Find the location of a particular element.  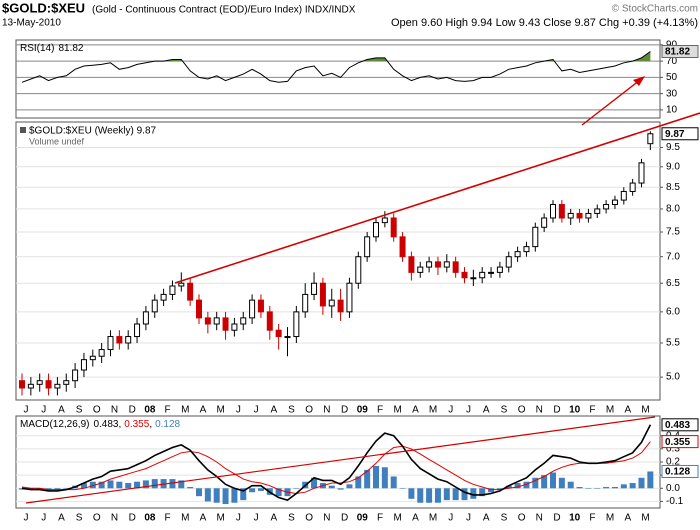

y-tick-label: 10 is located at coordinates (672, 110).